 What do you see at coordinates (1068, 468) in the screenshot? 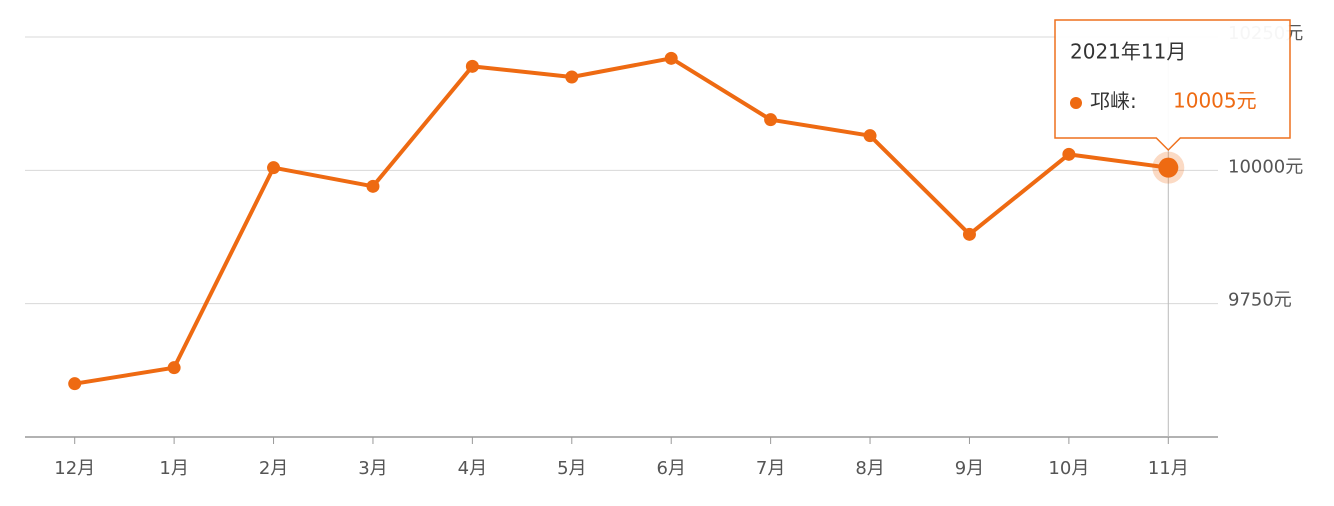
I see `x-tick-label: 10月` at bounding box center [1068, 468].